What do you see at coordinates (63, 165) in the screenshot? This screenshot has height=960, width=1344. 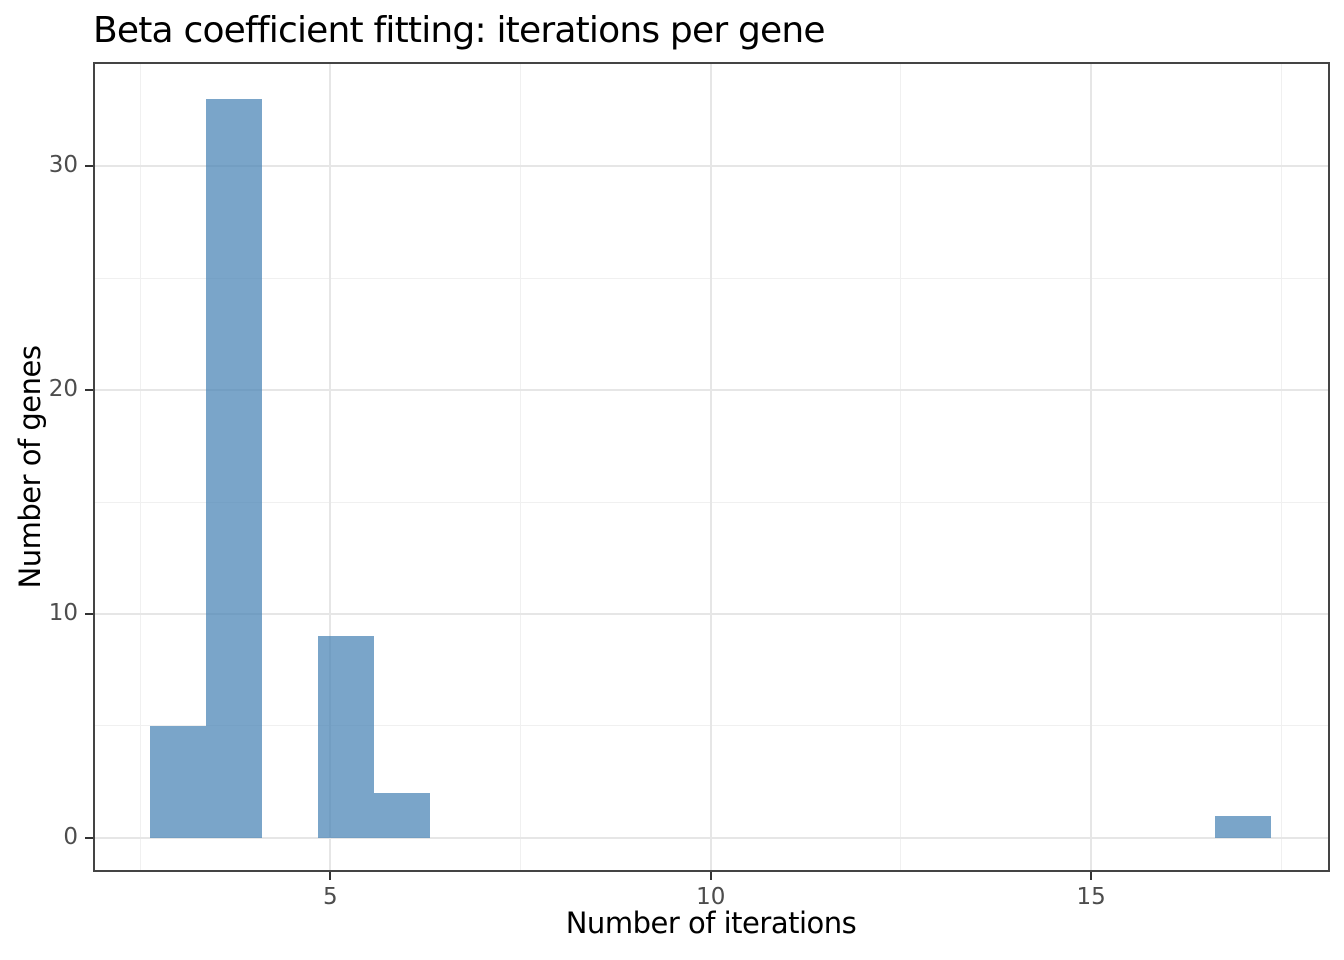 I see `y-tick-label: 30` at bounding box center [63, 165].